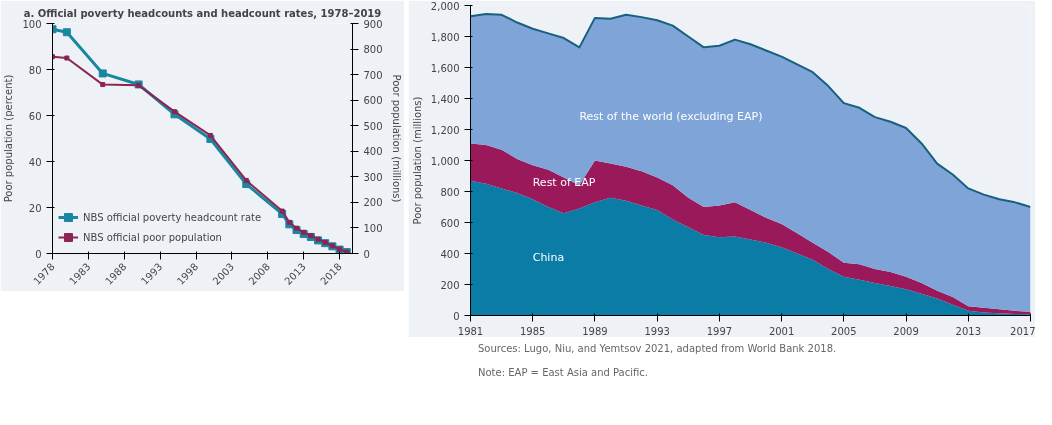  Describe the element at coordinates (9, 138) in the screenshot. I see `y-axis-title: Poor population (percent)` at that location.